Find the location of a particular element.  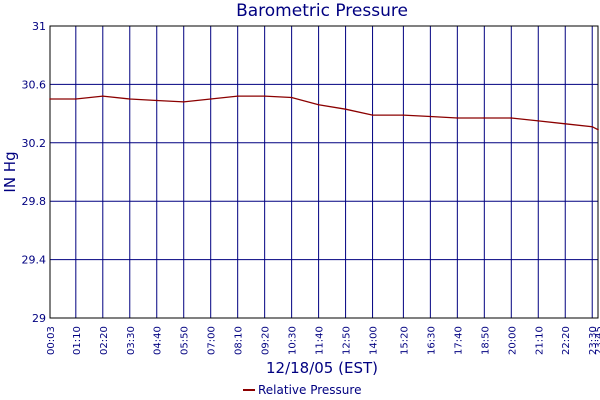

x-tick-label: 23:30 is located at coordinates (593, 340).